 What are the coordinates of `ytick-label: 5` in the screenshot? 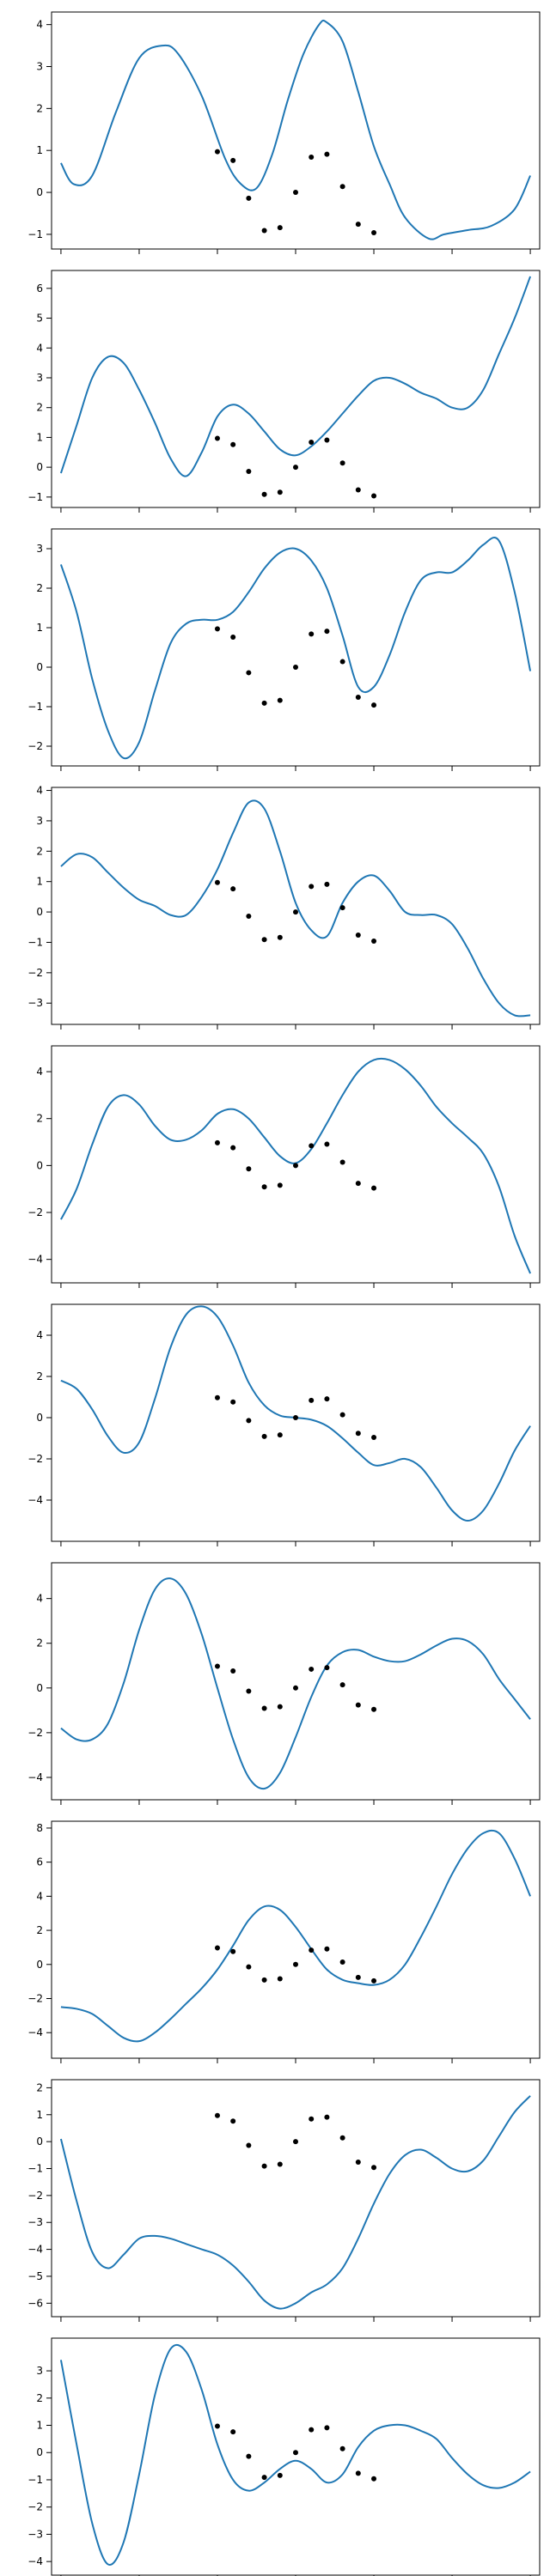 It's located at (39, 319).